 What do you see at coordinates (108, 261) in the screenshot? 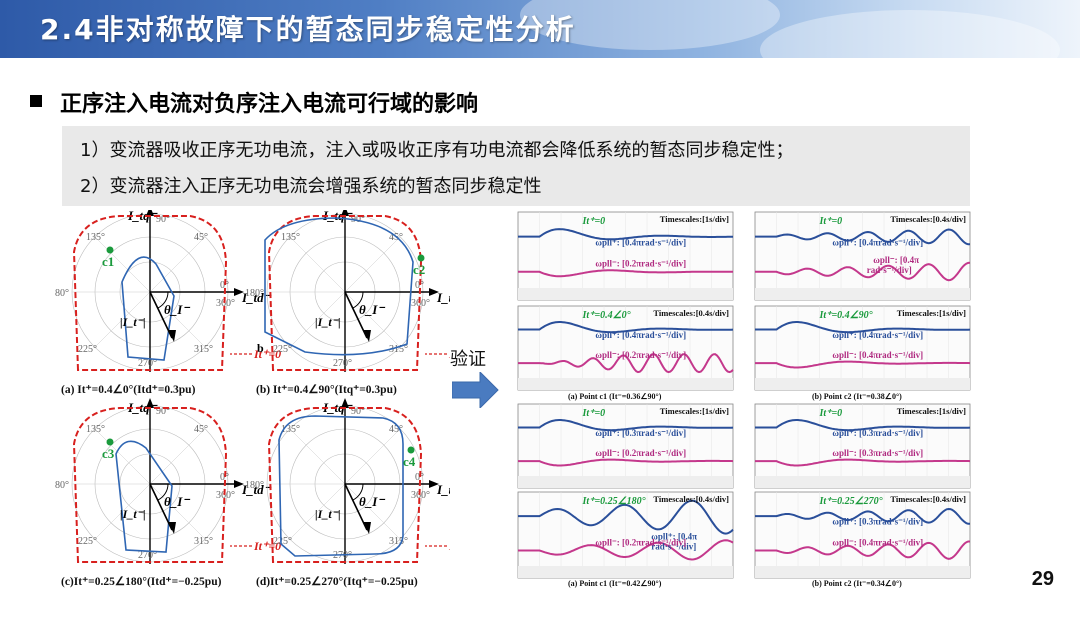
I see `operating-point-label: c1` at bounding box center [108, 261].